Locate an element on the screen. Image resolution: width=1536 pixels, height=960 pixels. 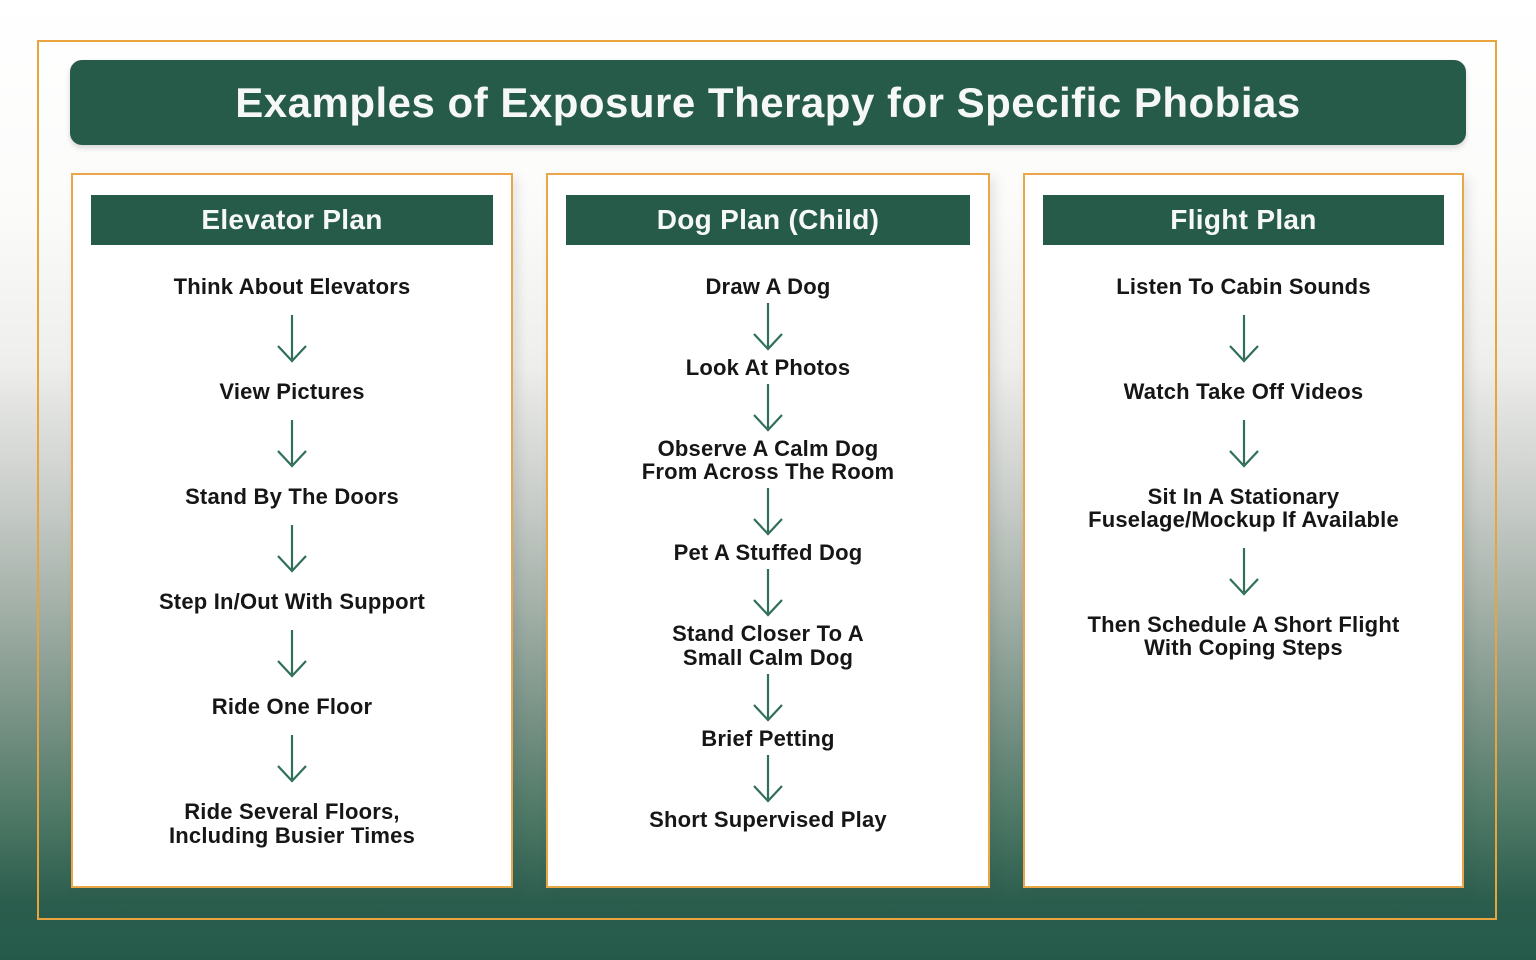
flow-step: Think About Elevators is located at coordinates (292, 286).